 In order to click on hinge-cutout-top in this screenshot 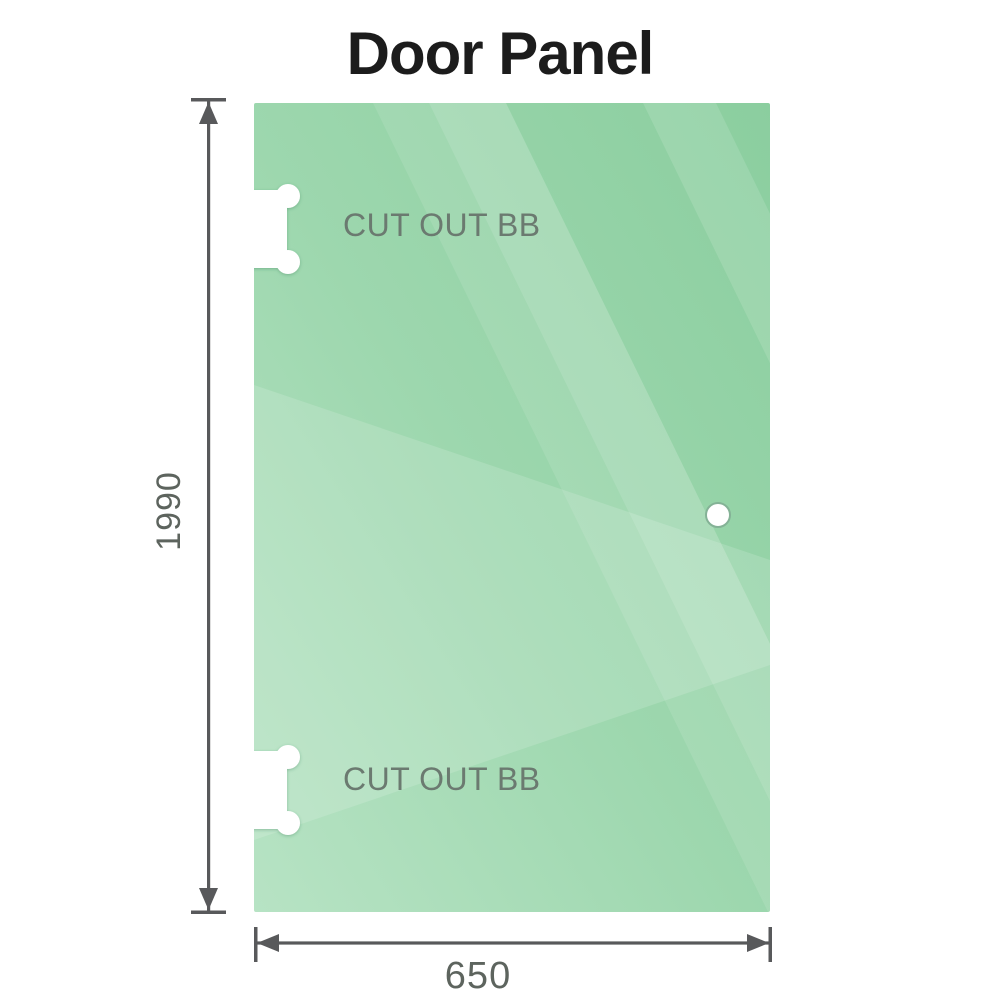, I will do `click(277, 229)`.